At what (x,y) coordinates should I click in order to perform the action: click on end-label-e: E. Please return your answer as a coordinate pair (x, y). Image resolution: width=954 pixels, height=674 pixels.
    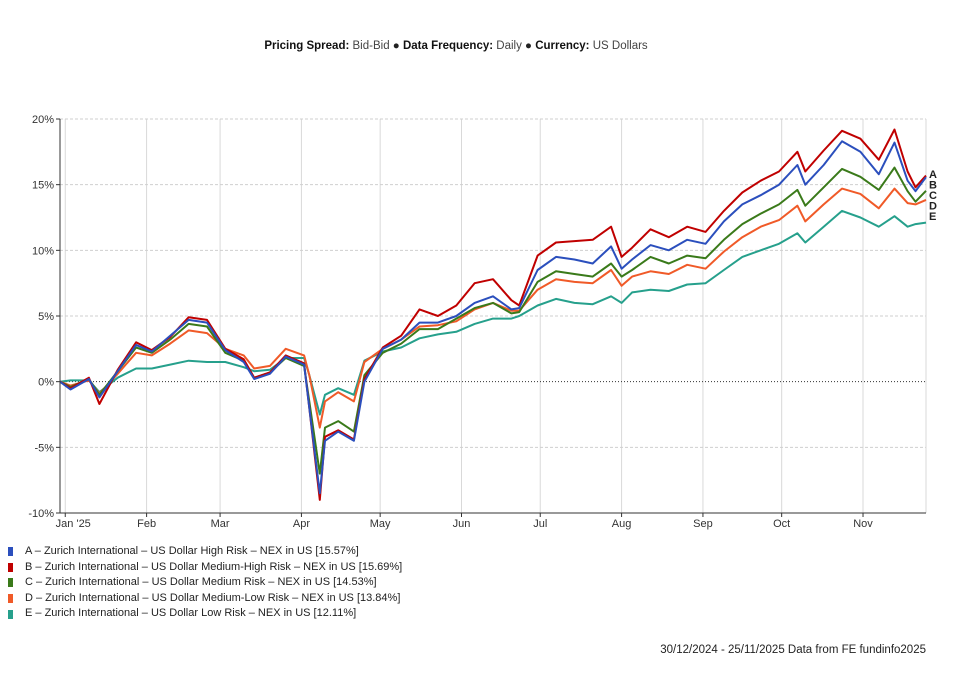
    Looking at the image, I should click on (932, 217).